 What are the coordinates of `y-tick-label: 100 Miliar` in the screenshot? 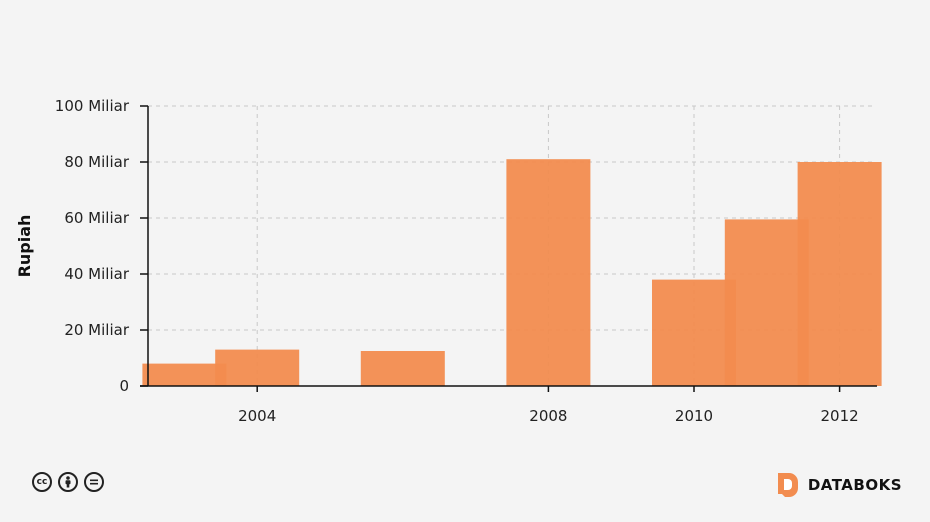 It's located at (92, 106).